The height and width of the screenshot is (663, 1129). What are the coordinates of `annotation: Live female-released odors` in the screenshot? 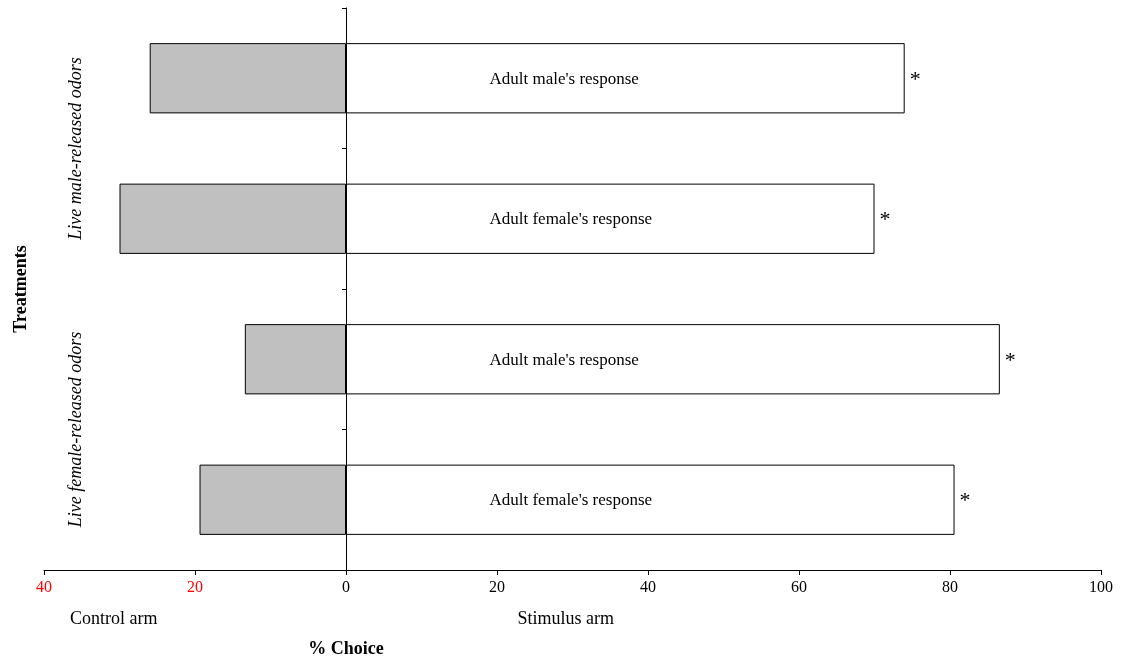 It's located at (75, 430).